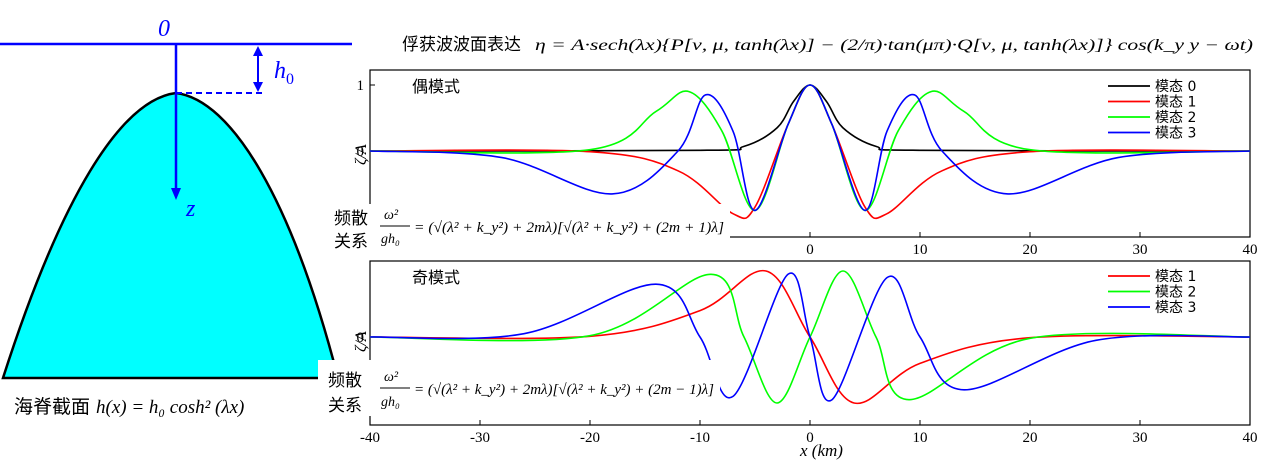  Describe the element at coordinates (1140, 438) in the screenshot. I see `odd-x-tick-label: 30` at that location.